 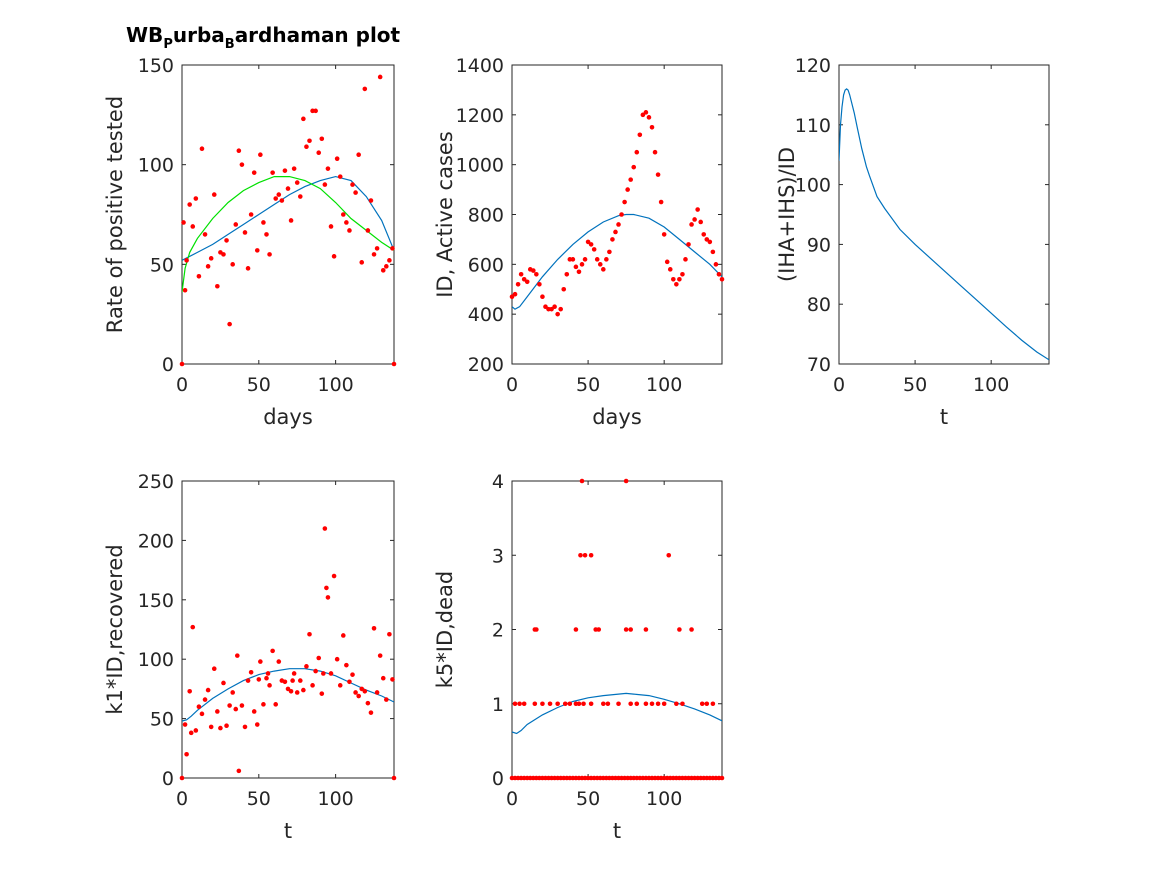 What do you see at coordinates (445, 630) in the screenshot?
I see `y-axis-label: k5*ID,dead` at bounding box center [445, 630].